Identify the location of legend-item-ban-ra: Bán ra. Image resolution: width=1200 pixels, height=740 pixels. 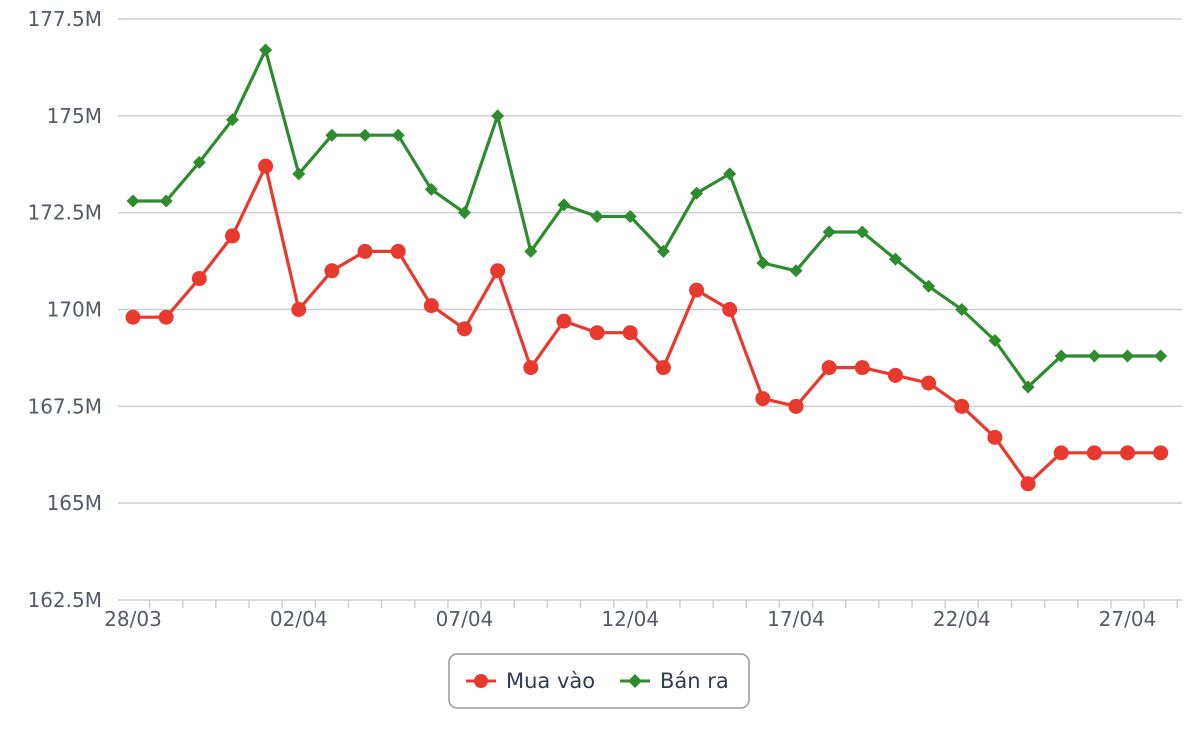
(674, 681).